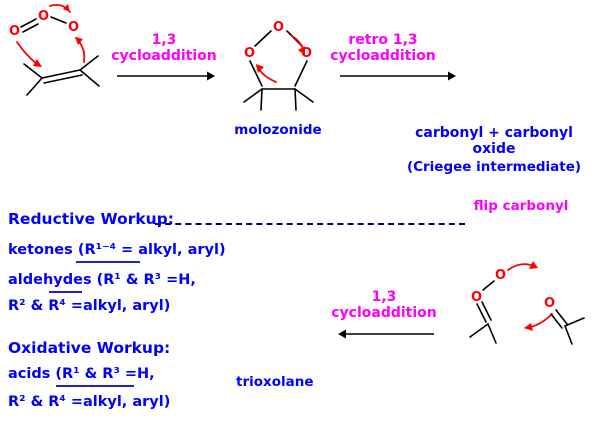 This screenshot has width=600, height=424. What do you see at coordinates (494, 141) in the screenshot?
I see `criegee-line1: carbonyl + carbonyl oxide` at bounding box center [494, 141].